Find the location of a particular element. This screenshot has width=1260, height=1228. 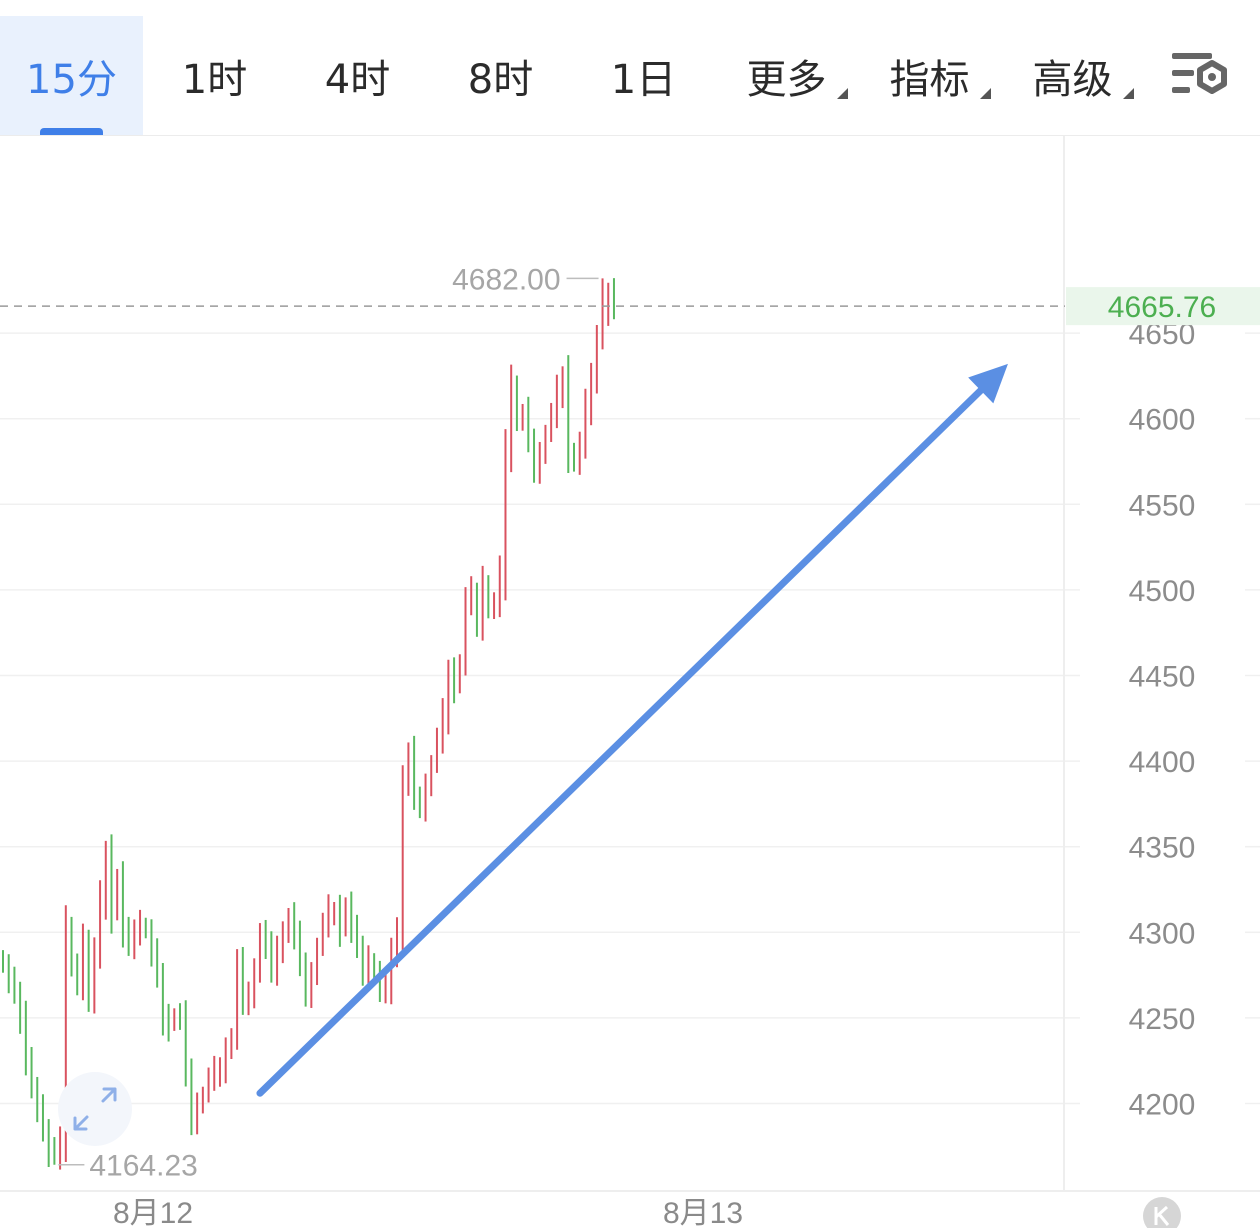

active-tab-indicator is located at coordinates (71, 131).